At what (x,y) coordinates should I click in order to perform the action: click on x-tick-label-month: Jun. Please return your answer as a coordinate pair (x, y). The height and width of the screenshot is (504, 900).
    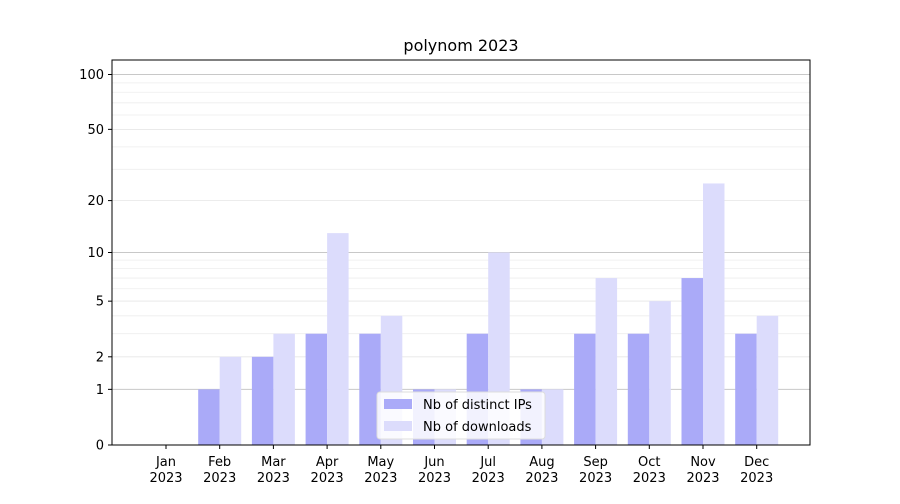
    Looking at the image, I should click on (433, 462).